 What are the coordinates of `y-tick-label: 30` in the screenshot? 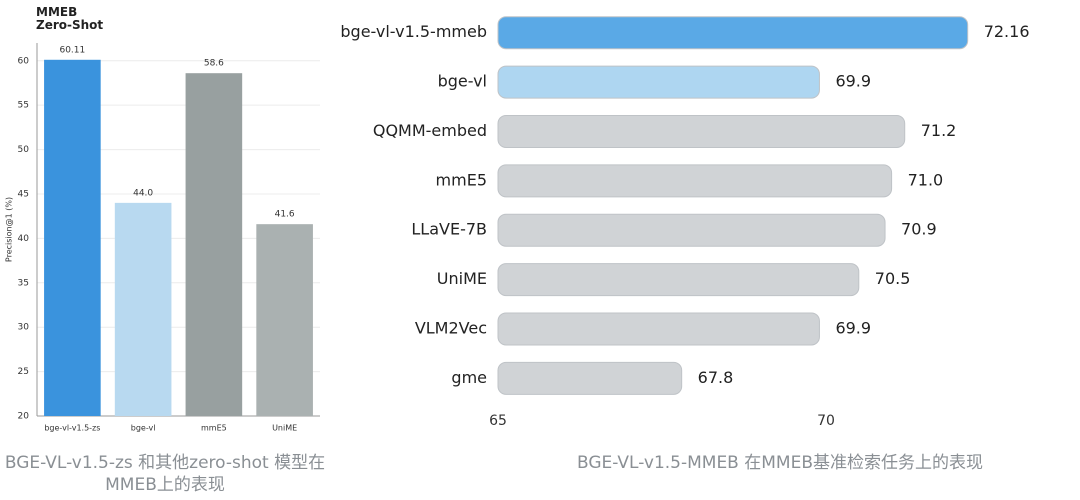 It's located at (24, 328).